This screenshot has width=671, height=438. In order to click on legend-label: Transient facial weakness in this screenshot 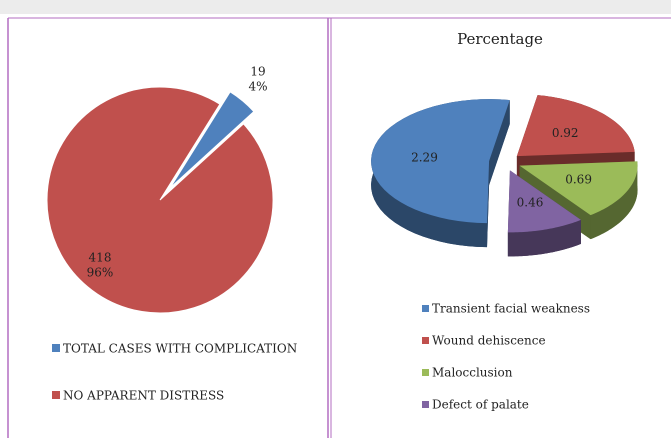, I will do `click(511, 309)`.